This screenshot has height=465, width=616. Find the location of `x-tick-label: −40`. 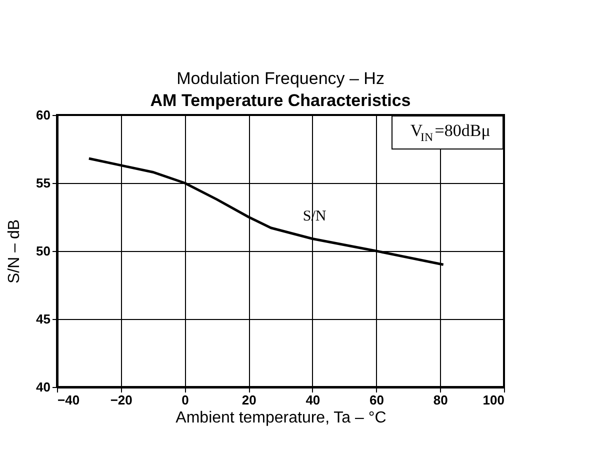

x-tick-label: −40 is located at coordinates (69, 400).